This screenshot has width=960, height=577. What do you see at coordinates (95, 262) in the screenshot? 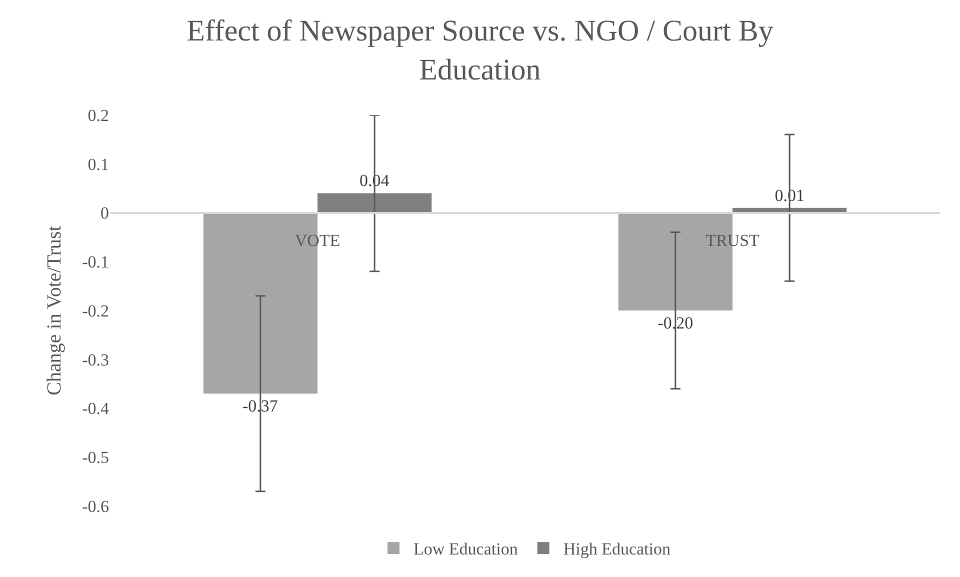
I see `y-tick-label: -0.1` at bounding box center [95, 262].